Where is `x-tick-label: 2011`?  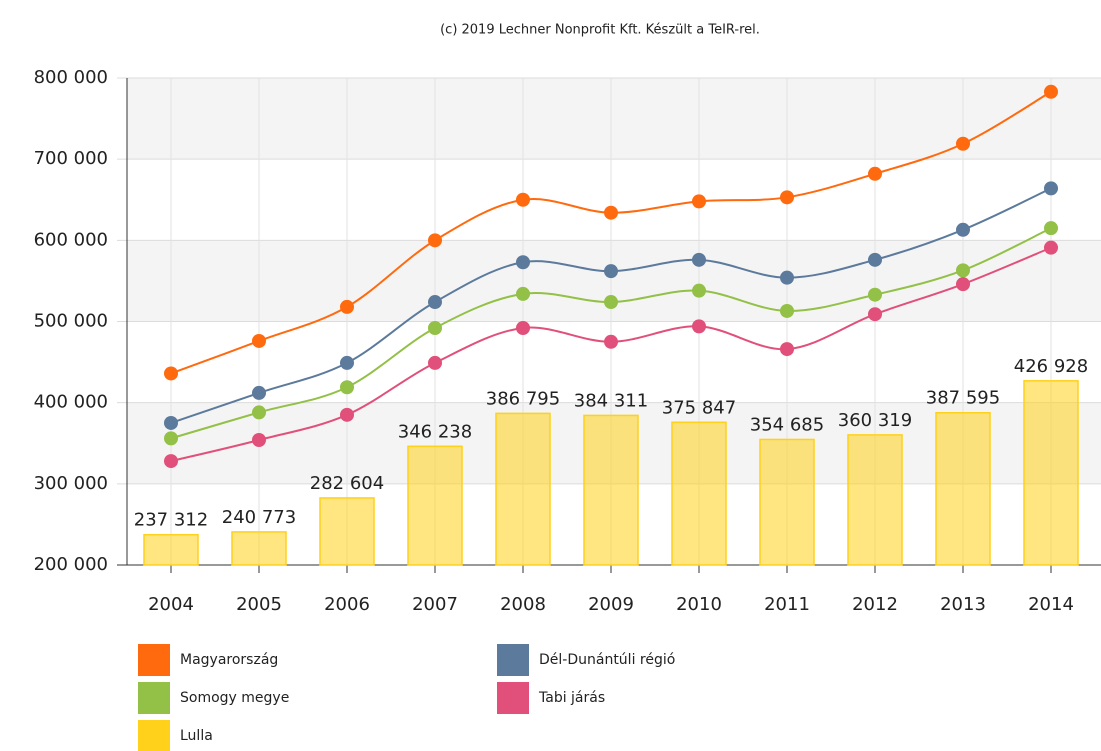
x-tick-label: 2011 is located at coordinates (787, 604).